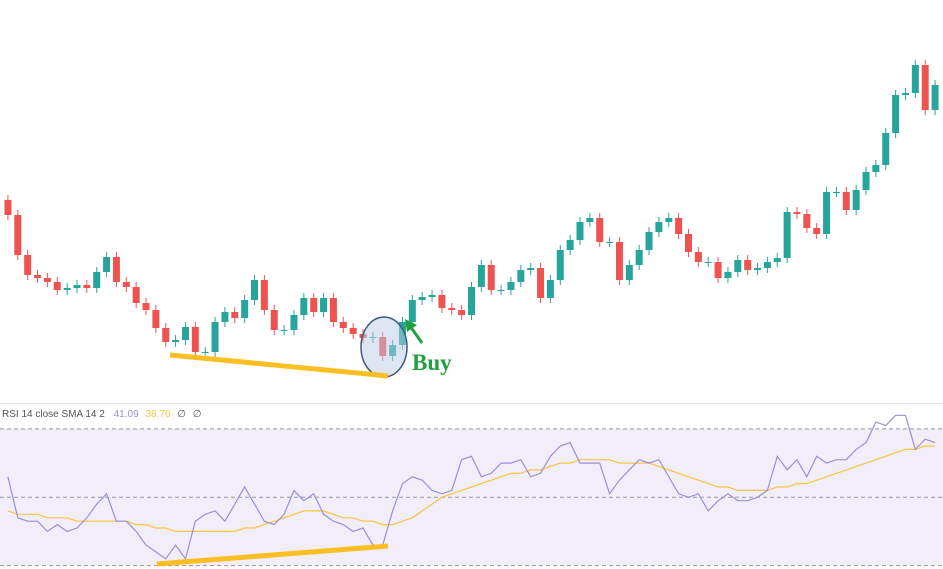  Describe the element at coordinates (279, 365) in the screenshot. I see `price-trendline` at that location.